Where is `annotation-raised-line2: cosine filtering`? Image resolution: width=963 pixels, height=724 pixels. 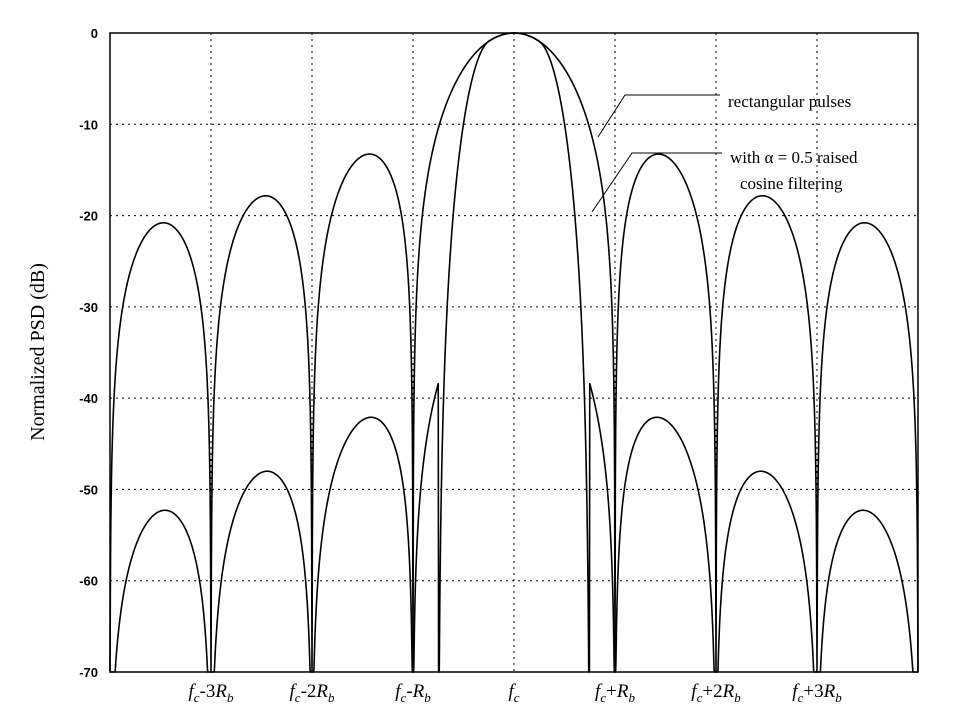
annotation-raised-line2: cosine filtering is located at coordinates (791, 183).